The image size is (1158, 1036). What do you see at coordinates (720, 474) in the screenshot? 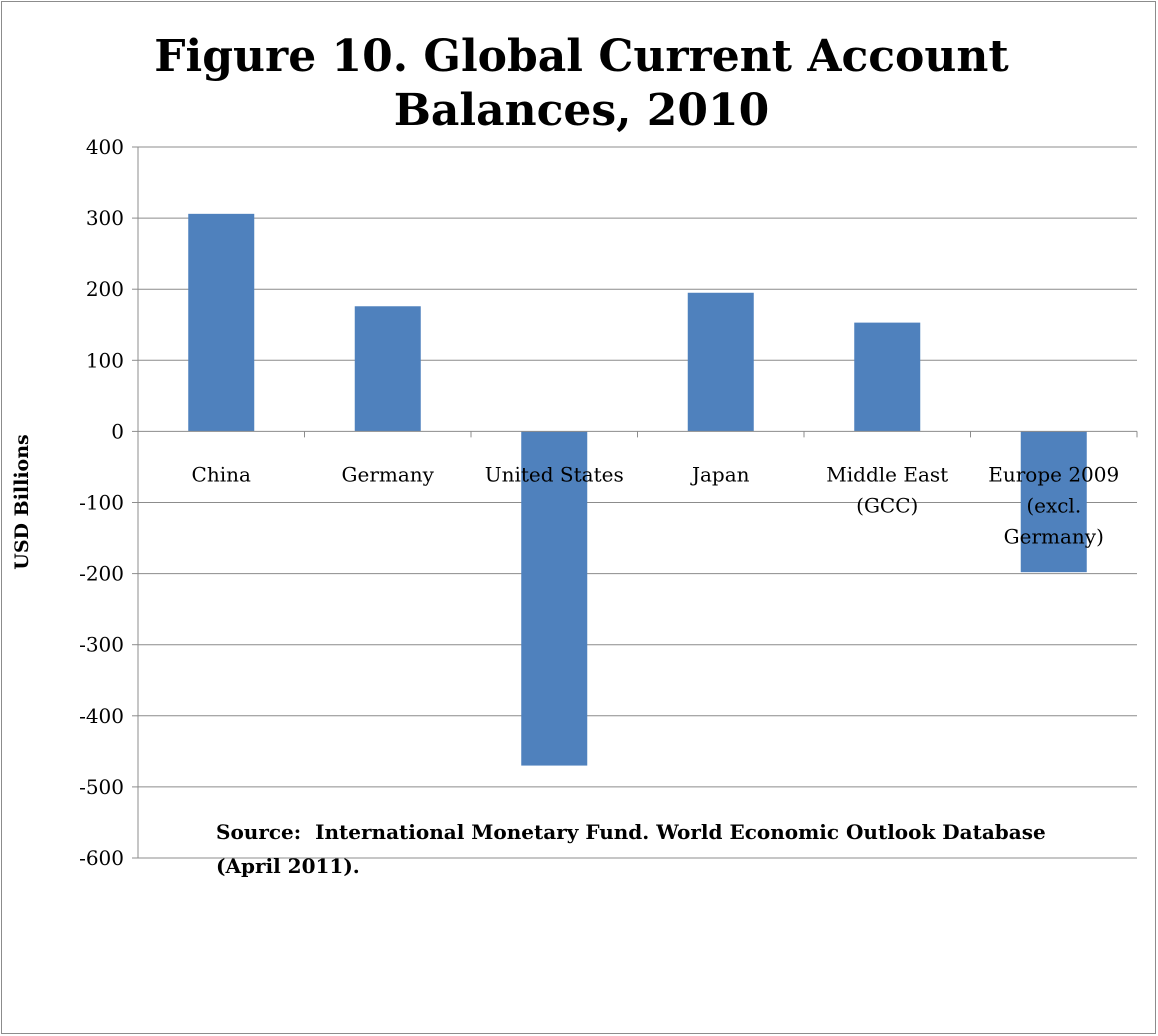
I see `x-category-label: Japan` at bounding box center [720, 474].